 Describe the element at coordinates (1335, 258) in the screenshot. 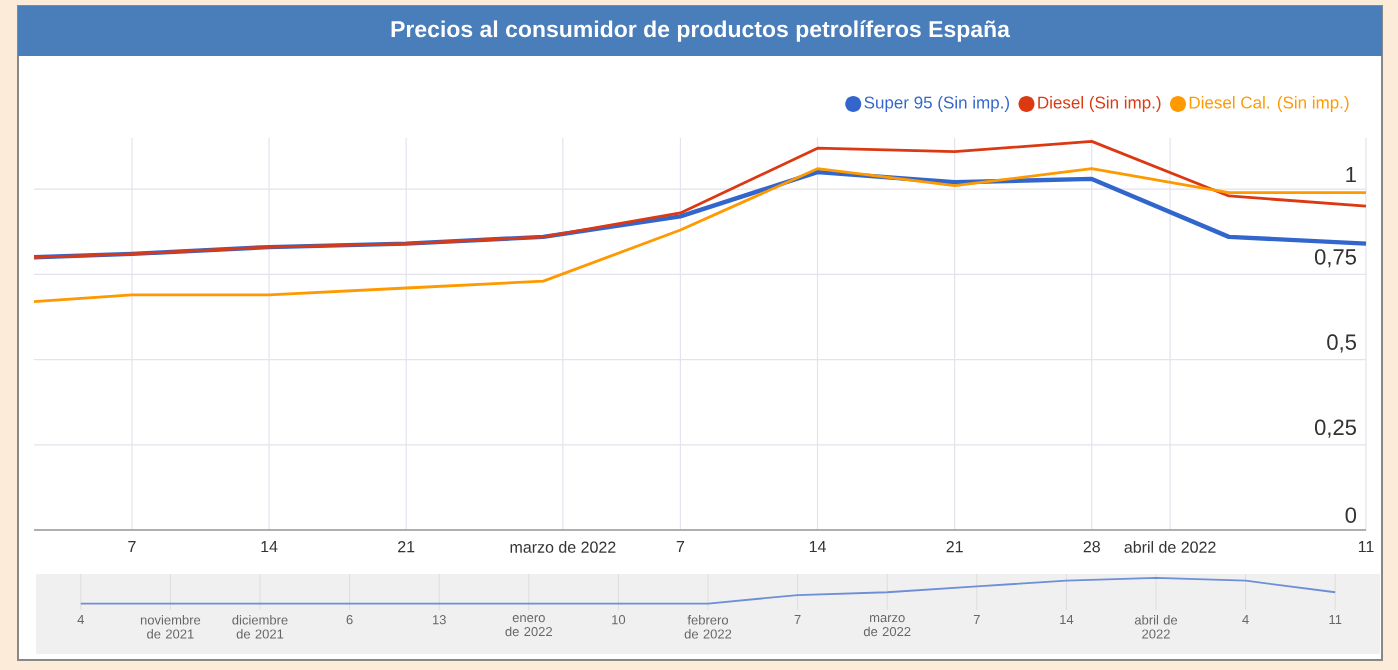

I see `y-tick-label: 0,75` at that location.